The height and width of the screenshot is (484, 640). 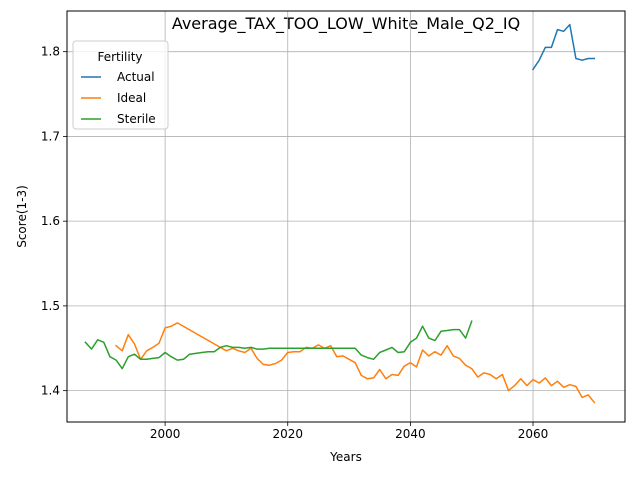 What do you see at coordinates (165, 434) in the screenshot?
I see `x-tick-label: 2000` at bounding box center [165, 434].